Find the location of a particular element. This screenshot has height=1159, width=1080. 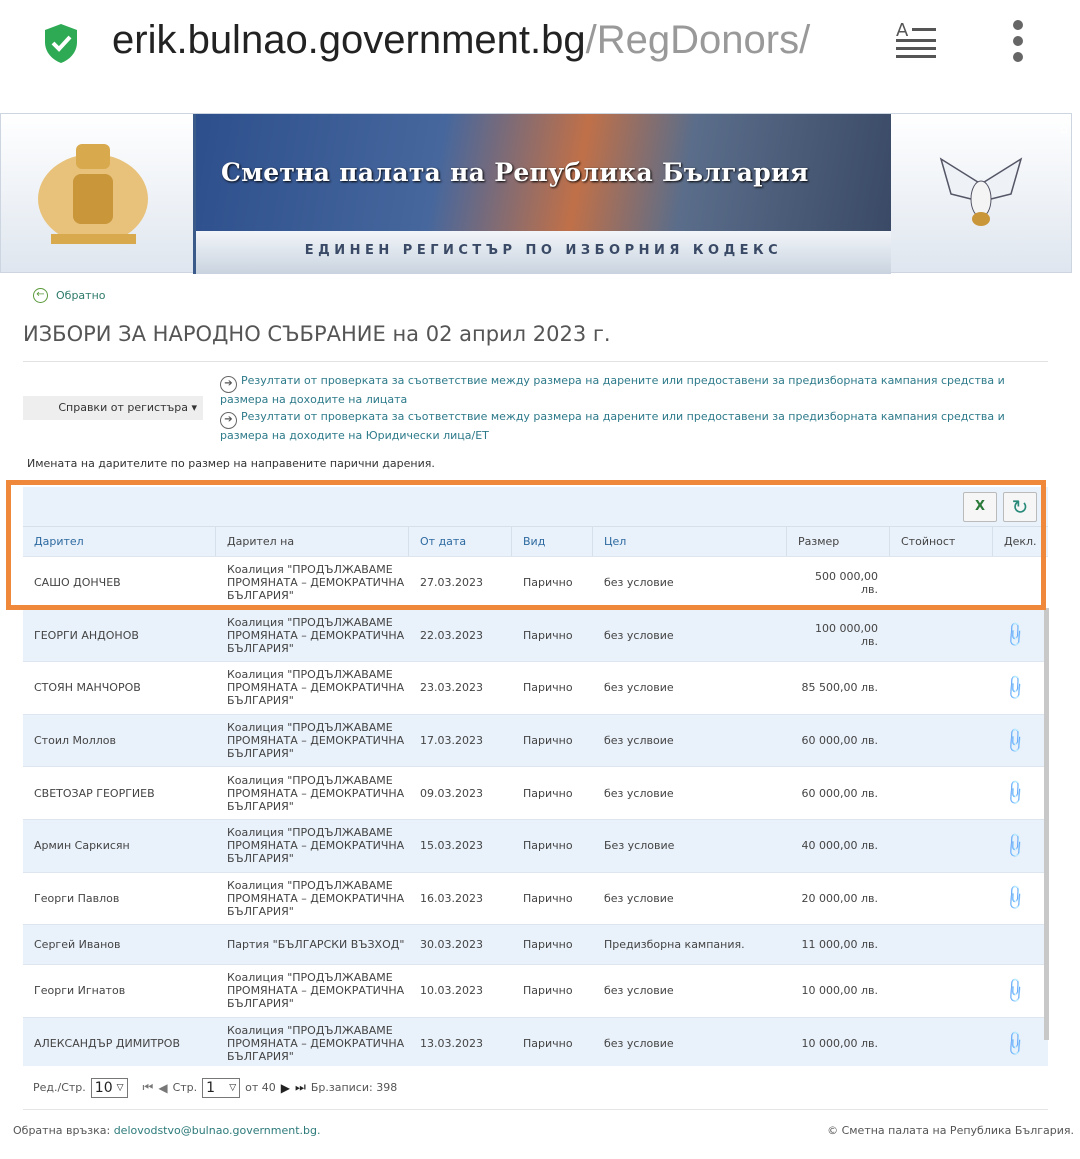

feedback-label: Обратна връзка: is located at coordinates (62, 1130).